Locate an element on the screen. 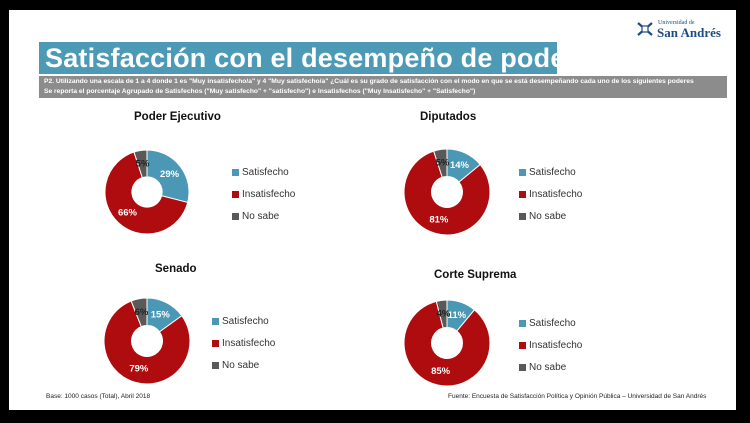  logo-name: San Andrés is located at coordinates (689, 32).